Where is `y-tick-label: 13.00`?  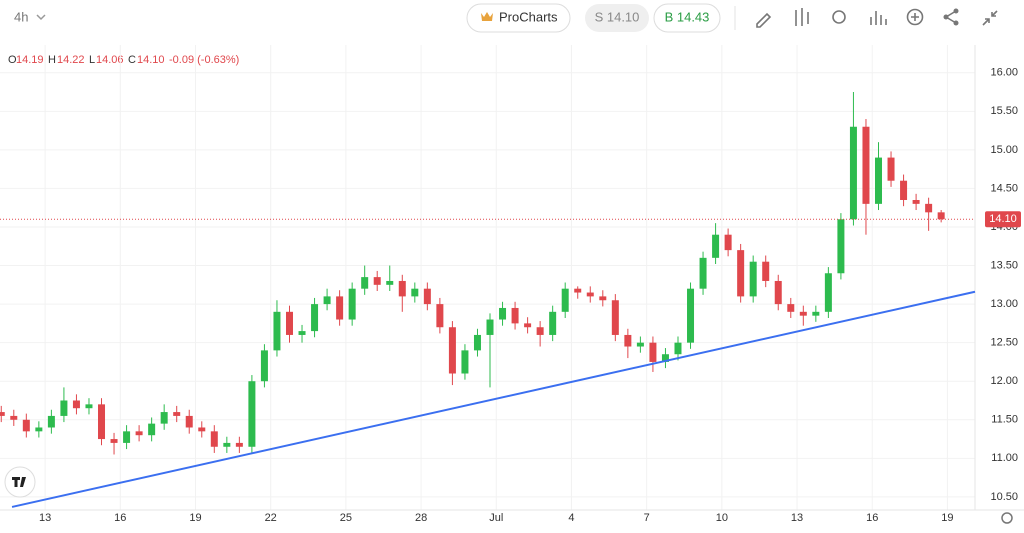
y-tick-label: 13.00 is located at coordinates (1004, 304).